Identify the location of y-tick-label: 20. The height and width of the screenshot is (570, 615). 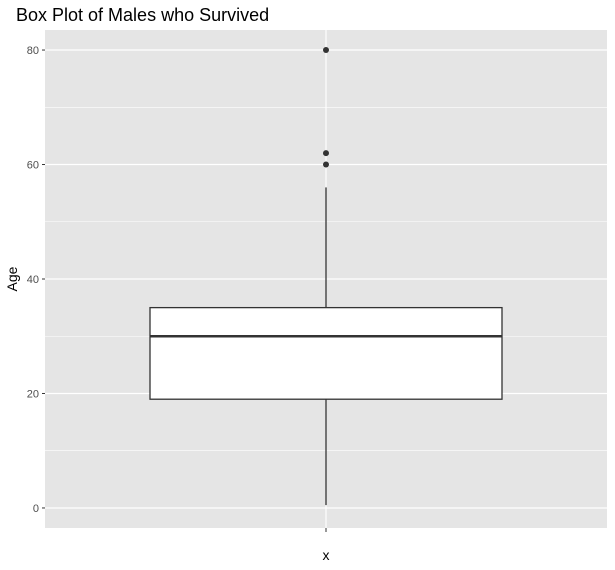
(33, 394).